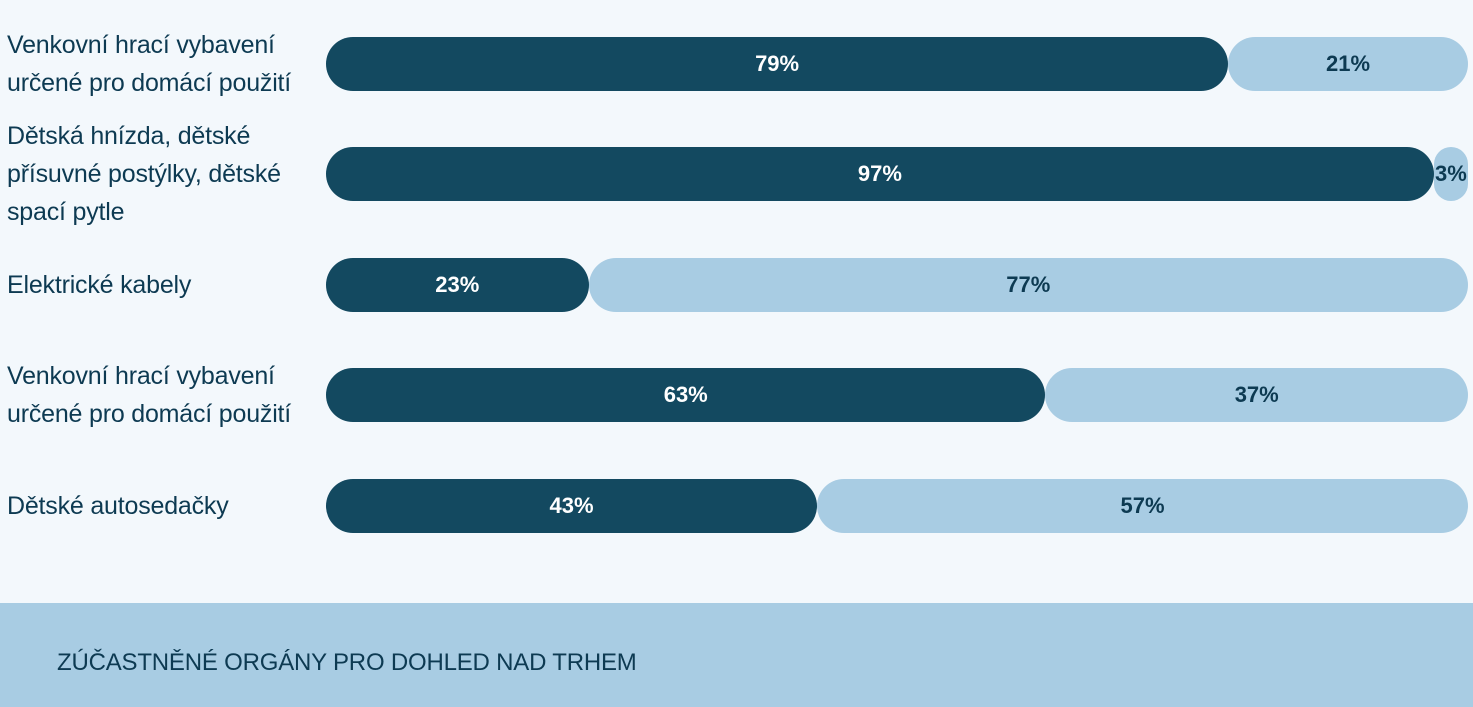 The image size is (1473, 707). I want to click on data-label-primary: 43%, so click(571, 505).